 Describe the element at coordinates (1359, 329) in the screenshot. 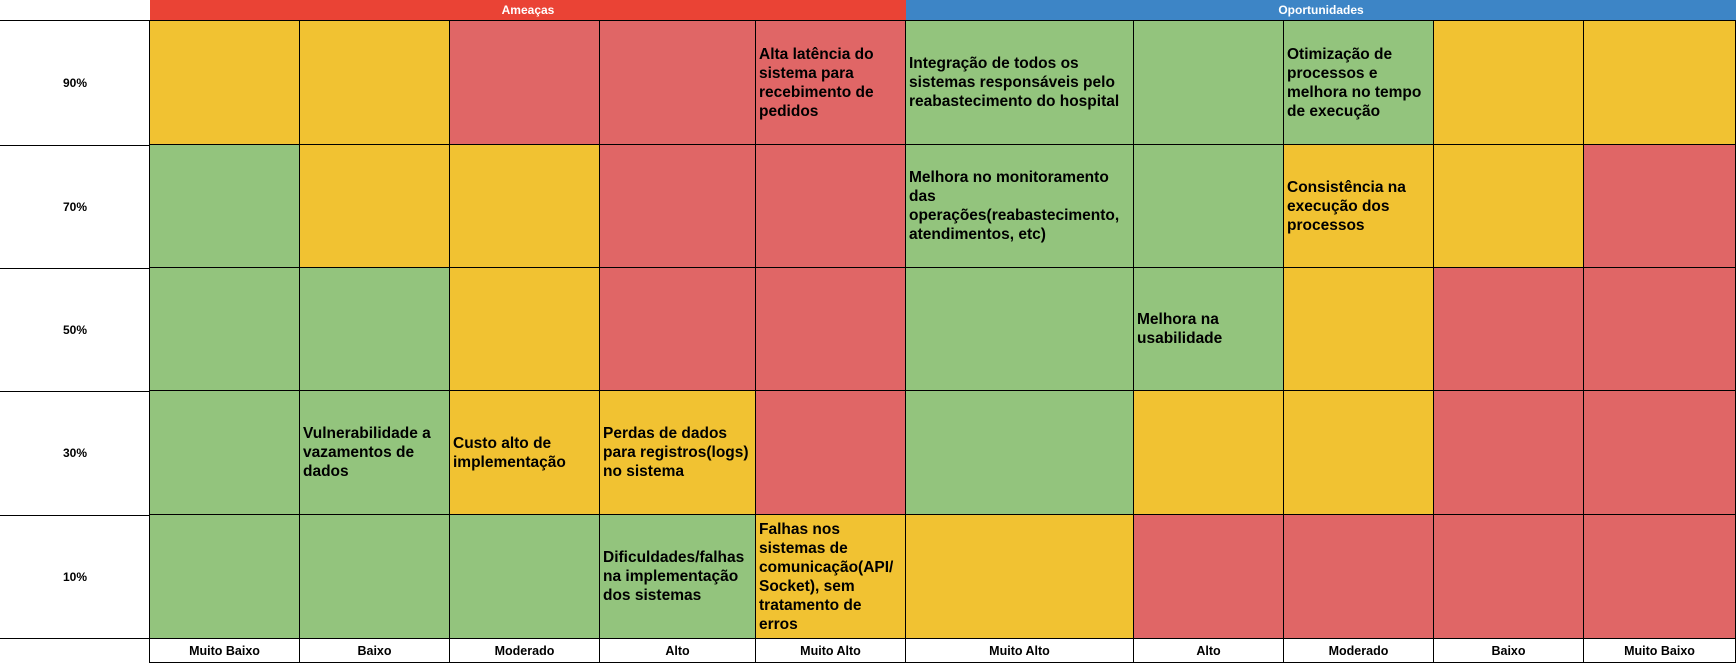

I see `cell-50-opp-moderado` at that location.